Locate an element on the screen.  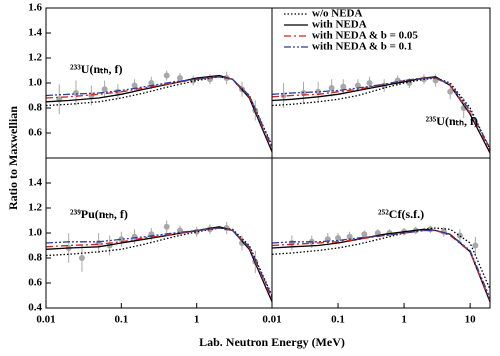
legend-label: with NEDA & b = 0.1 is located at coordinates (362, 47).